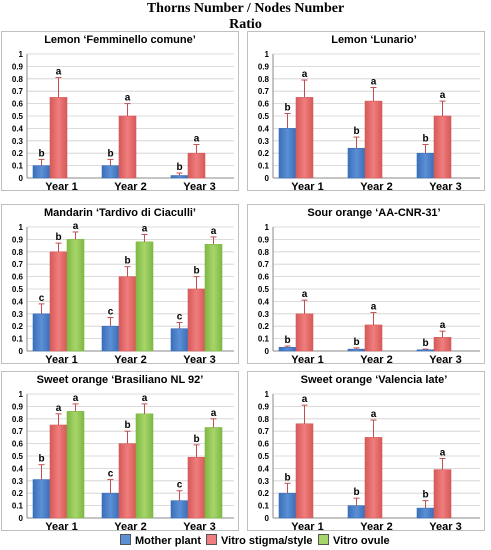 The height and width of the screenshot is (550, 491). What do you see at coordinates (168, 541) in the screenshot?
I see `legend-label: Mother plant` at bounding box center [168, 541].